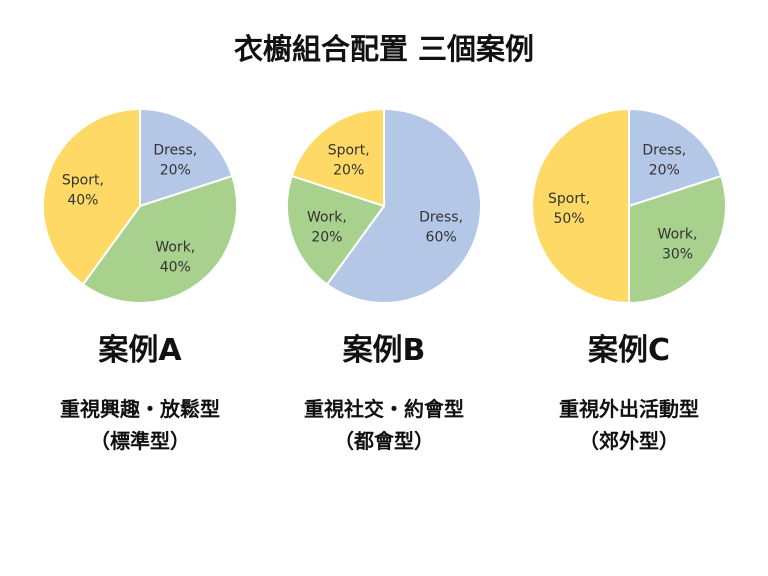 The width and height of the screenshot is (768, 576). Describe the element at coordinates (140, 350) in the screenshot. I see `case-a-title: 案例A` at that location.